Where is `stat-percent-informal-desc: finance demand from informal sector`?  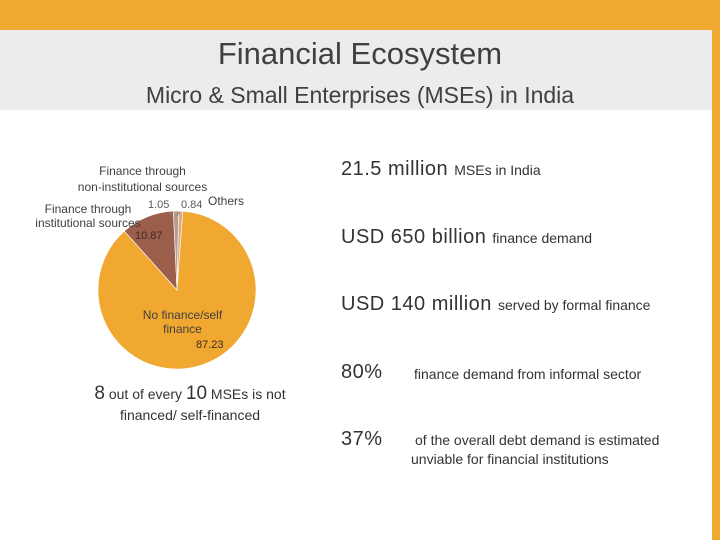 stat-percent-informal-desc: finance demand from informal sector is located at coordinates (528, 374).